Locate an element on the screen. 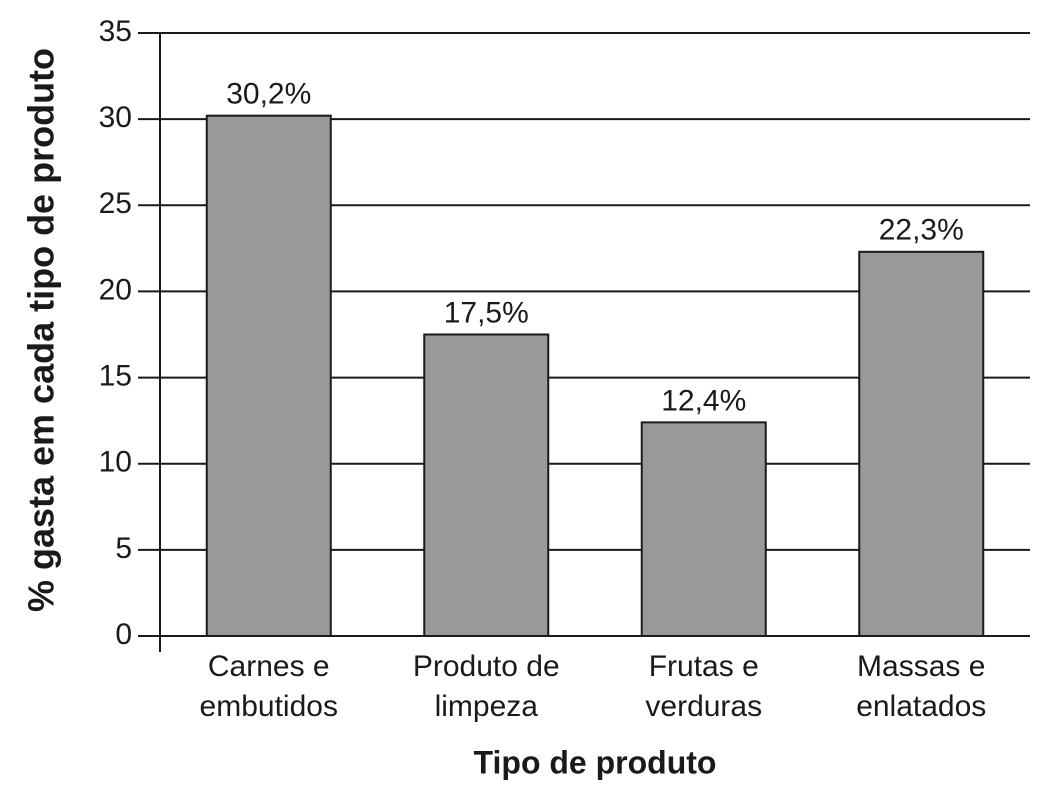  y-tick-label: 25 is located at coordinates (115, 203).